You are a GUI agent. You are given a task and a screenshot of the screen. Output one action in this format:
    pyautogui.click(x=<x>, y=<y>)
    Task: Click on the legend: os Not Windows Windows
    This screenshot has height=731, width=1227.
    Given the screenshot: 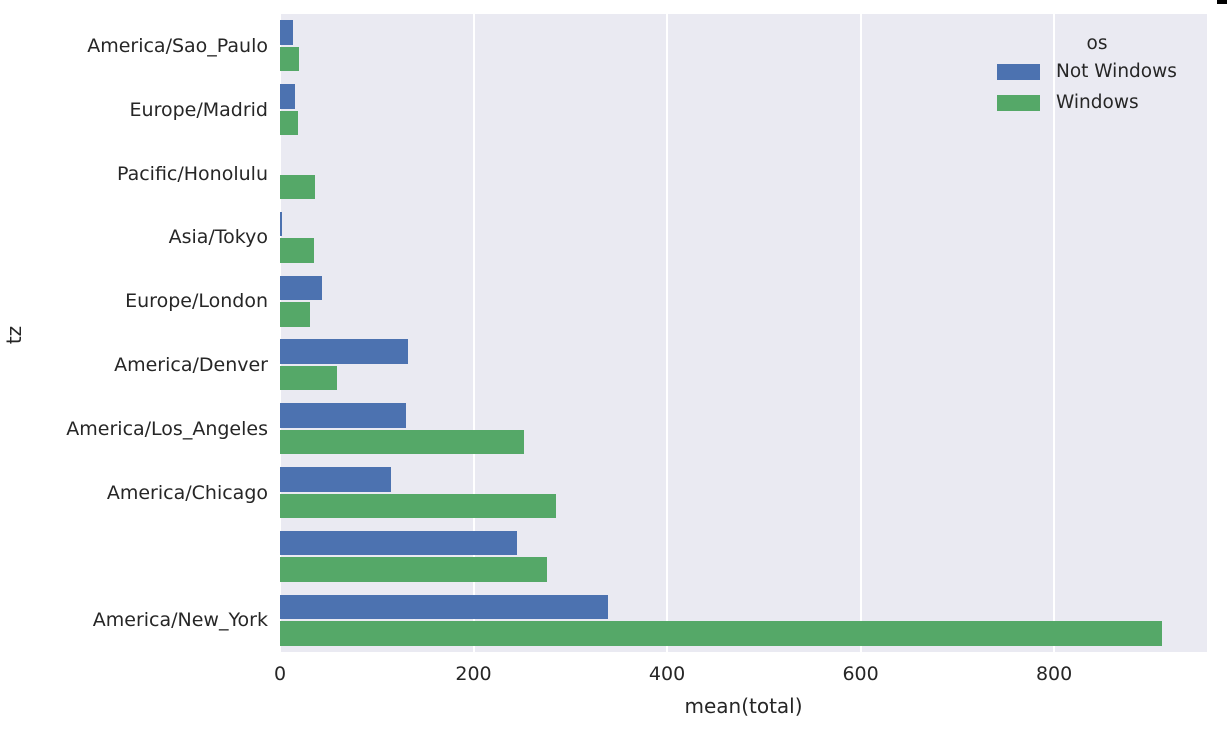 What is the action you would take?
    pyautogui.click(x=1097, y=75)
    